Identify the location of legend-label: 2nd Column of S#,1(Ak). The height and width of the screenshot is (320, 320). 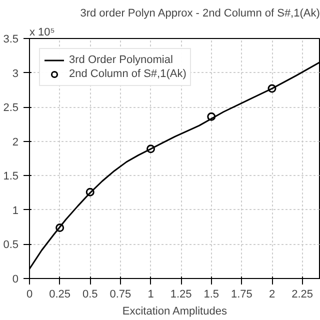
(127, 74).